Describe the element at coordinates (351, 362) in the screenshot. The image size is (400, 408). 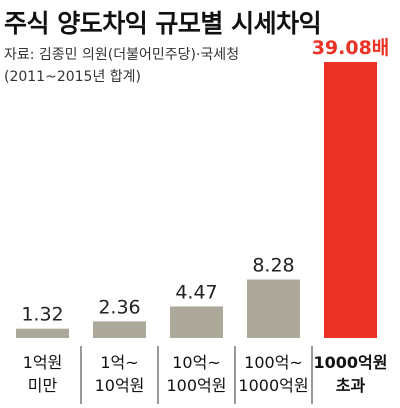
I see `category-label-5-line-1: 1000억원` at that location.